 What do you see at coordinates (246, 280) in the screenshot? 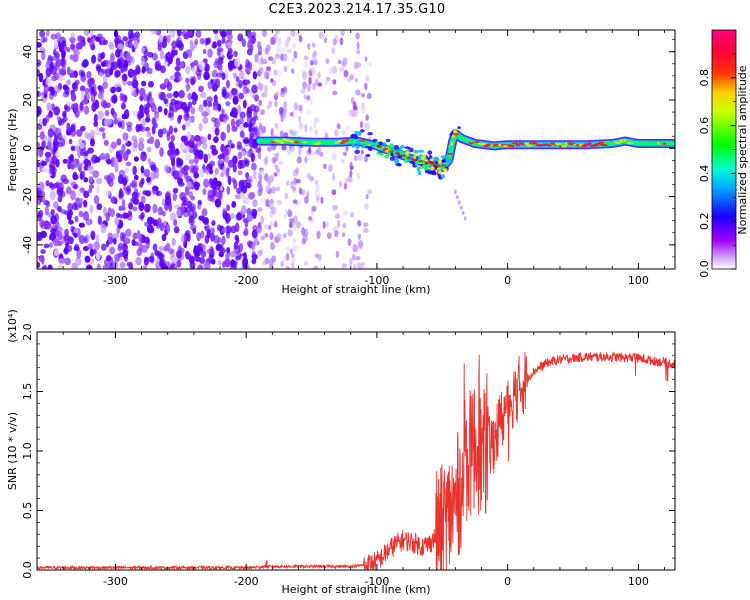
I see `top-x-tick-label: -200` at bounding box center [246, 280].